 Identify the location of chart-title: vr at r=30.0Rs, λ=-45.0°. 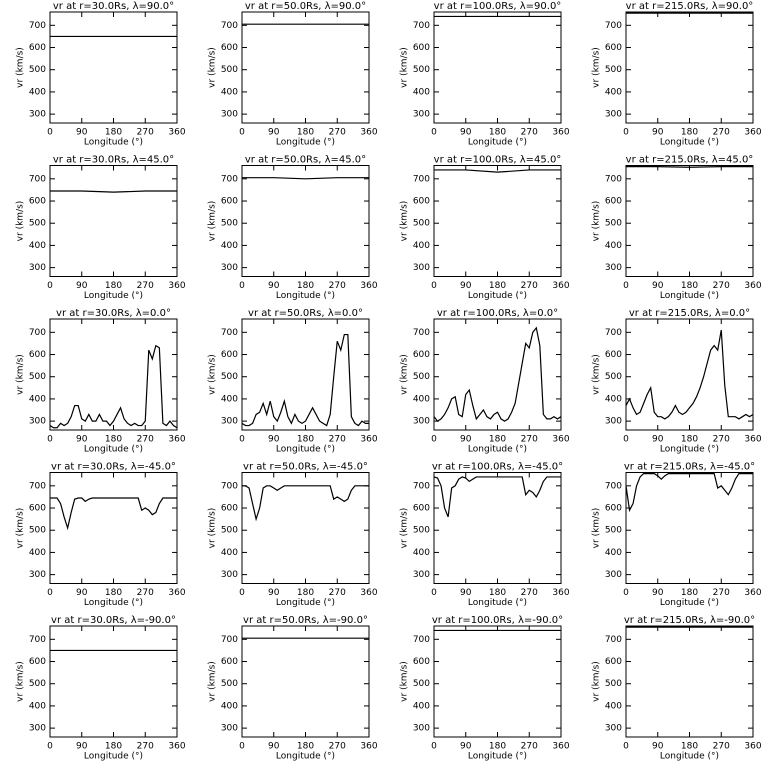
(113, 467).